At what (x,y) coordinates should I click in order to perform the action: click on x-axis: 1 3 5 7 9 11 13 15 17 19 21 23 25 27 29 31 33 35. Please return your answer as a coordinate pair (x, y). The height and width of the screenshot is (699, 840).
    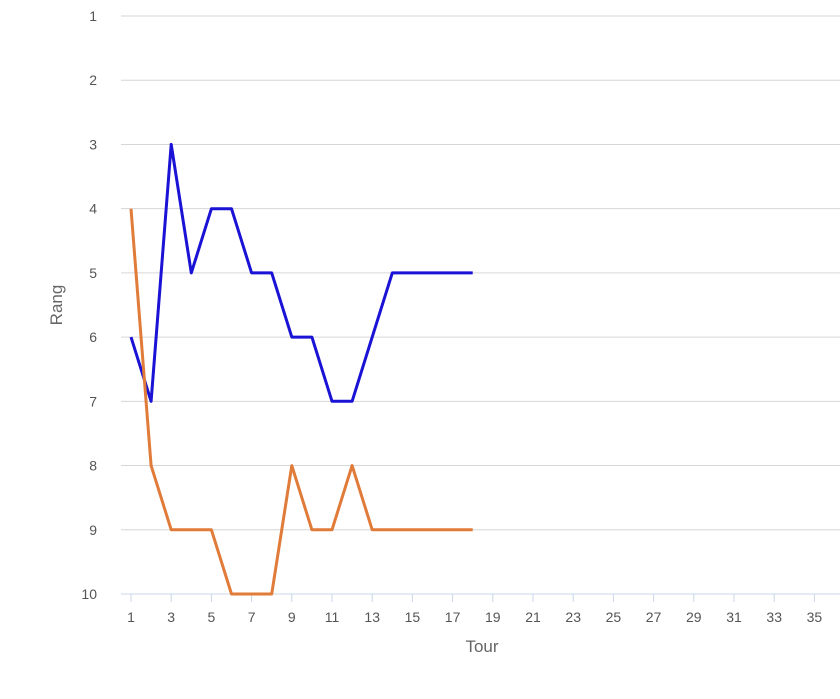
    Looking at the image, I should click on (480, 609).